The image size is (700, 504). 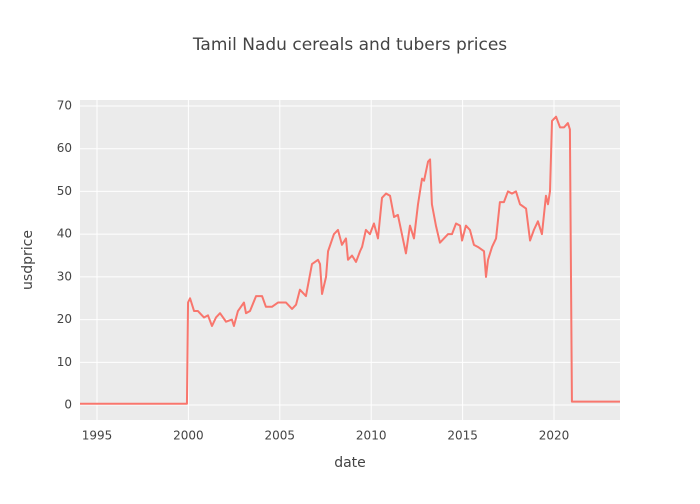 I want to click on y-tick-label: 60, so click(x=64, y=148).